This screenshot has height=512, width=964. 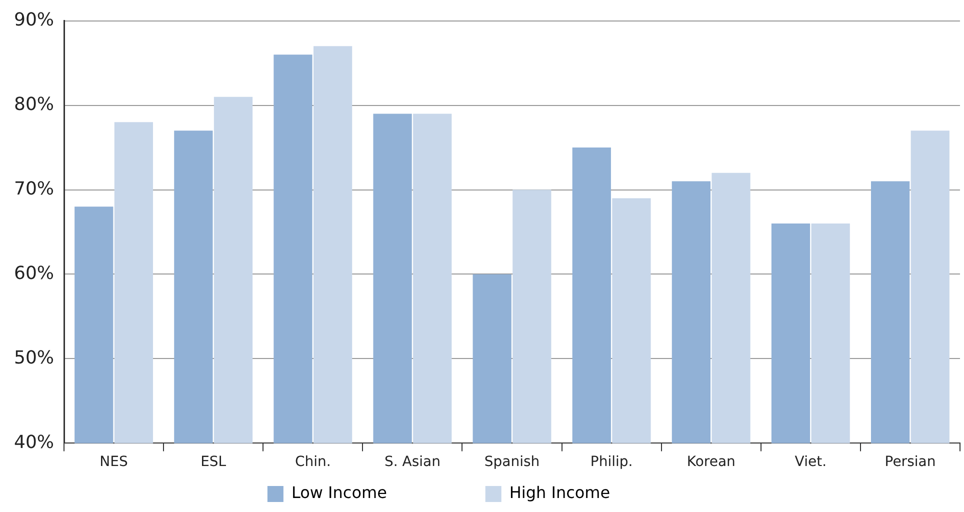 I want to click on x-tick-label: Korean, so click(x=711, y=462).